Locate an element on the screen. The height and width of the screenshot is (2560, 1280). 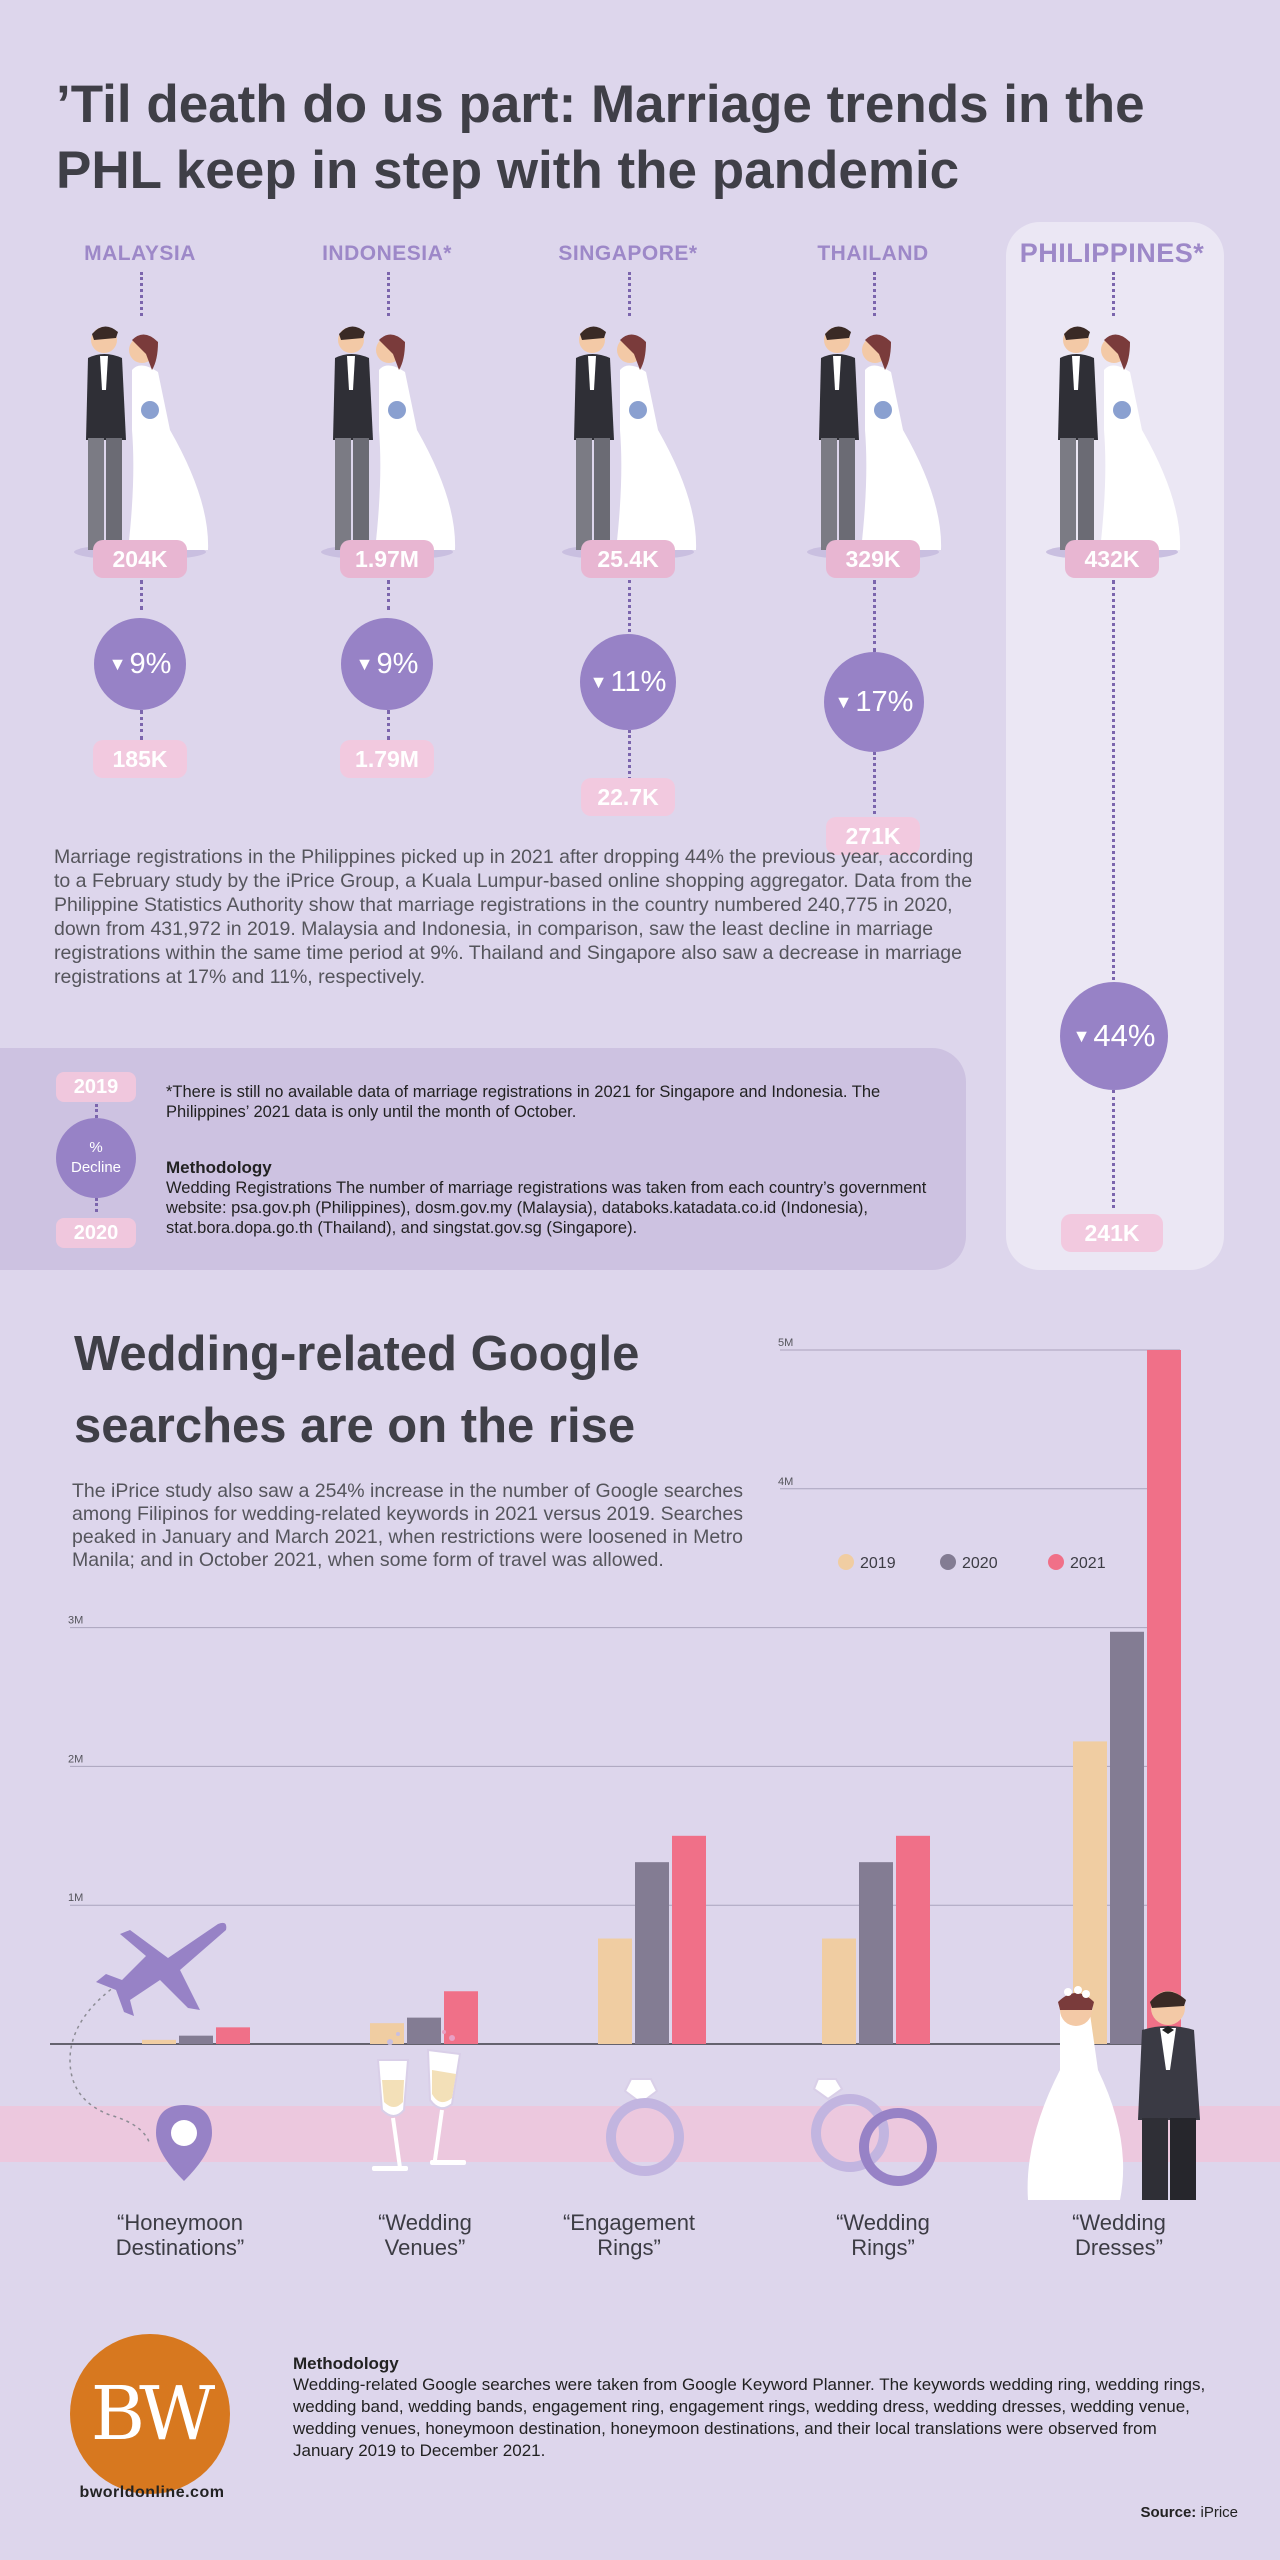
decline-value: 17% is located at coordinates (884, 701).